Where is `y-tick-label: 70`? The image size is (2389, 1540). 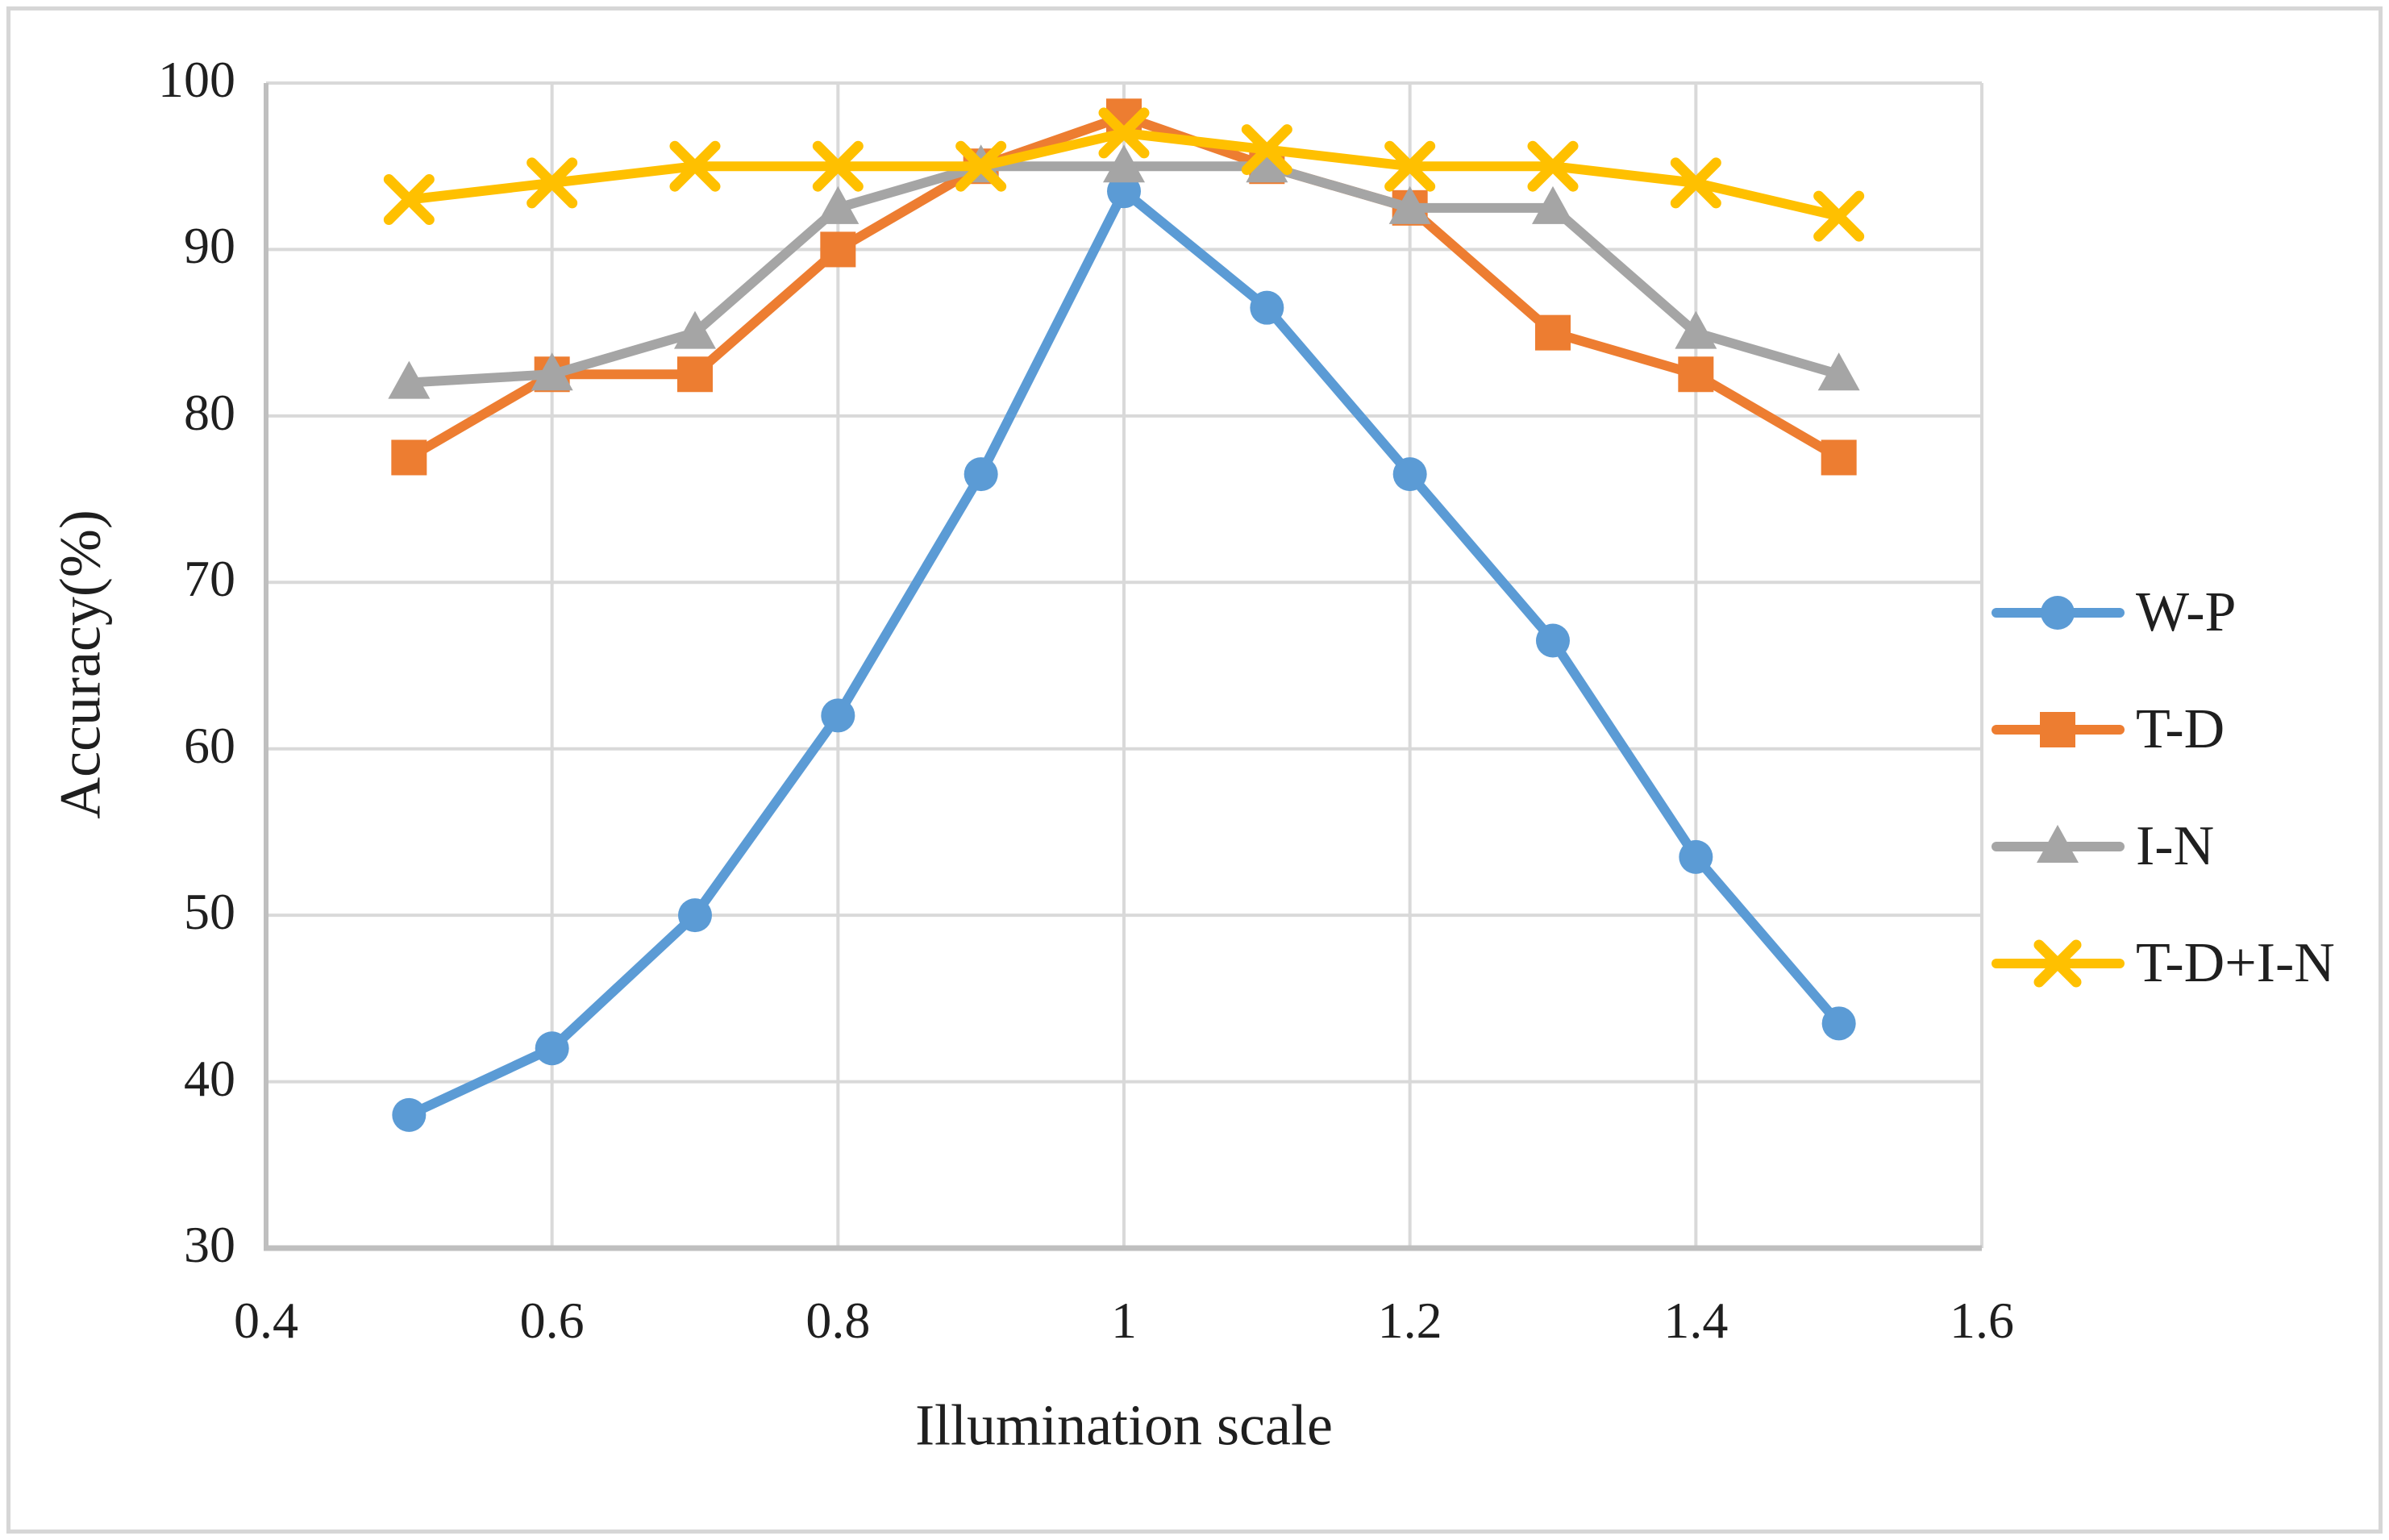
y-tick-label: 70 is located at coordinates (209, 579).